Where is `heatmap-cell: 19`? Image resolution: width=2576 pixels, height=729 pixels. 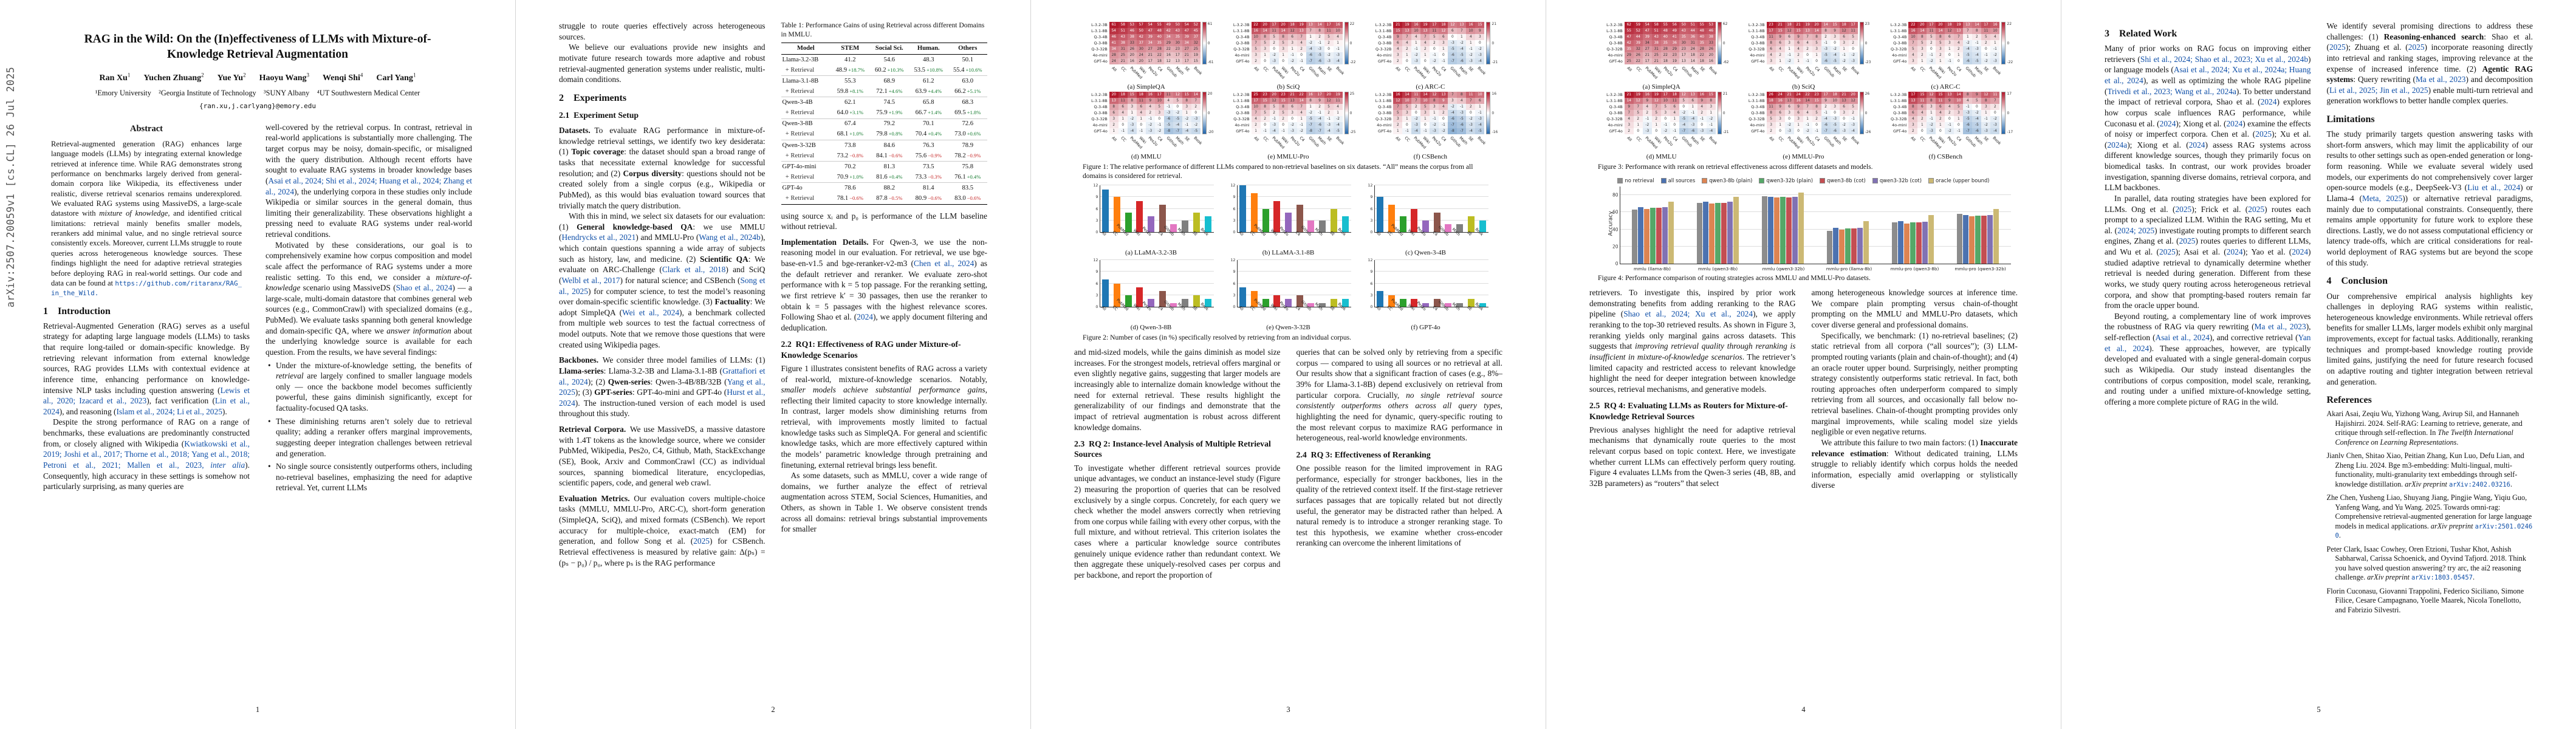 heatmap-cell: 19 is located at coordinates (1338, 95).